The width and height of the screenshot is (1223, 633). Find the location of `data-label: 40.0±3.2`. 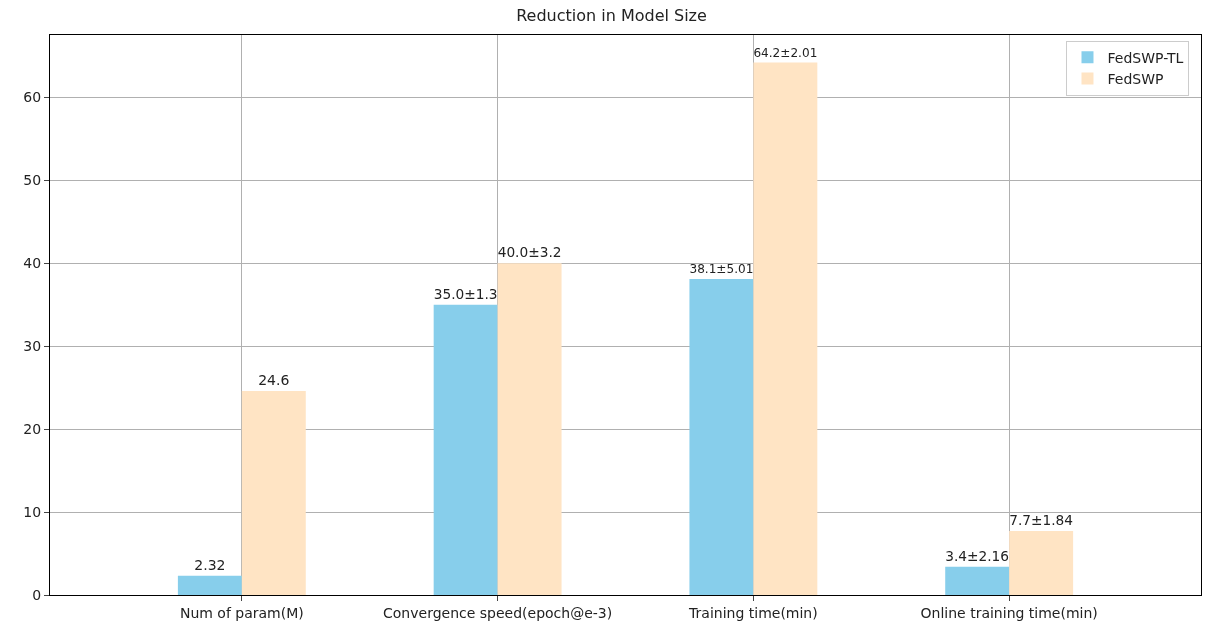

data-label: 40.0±3.2 is located at coordinates (529, 252).